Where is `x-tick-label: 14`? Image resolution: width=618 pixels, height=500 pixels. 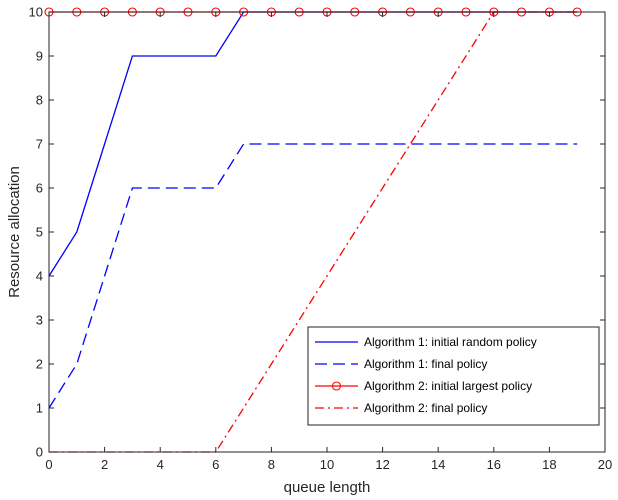 x-tick-label: 14 is located at coordinates (438, 464).